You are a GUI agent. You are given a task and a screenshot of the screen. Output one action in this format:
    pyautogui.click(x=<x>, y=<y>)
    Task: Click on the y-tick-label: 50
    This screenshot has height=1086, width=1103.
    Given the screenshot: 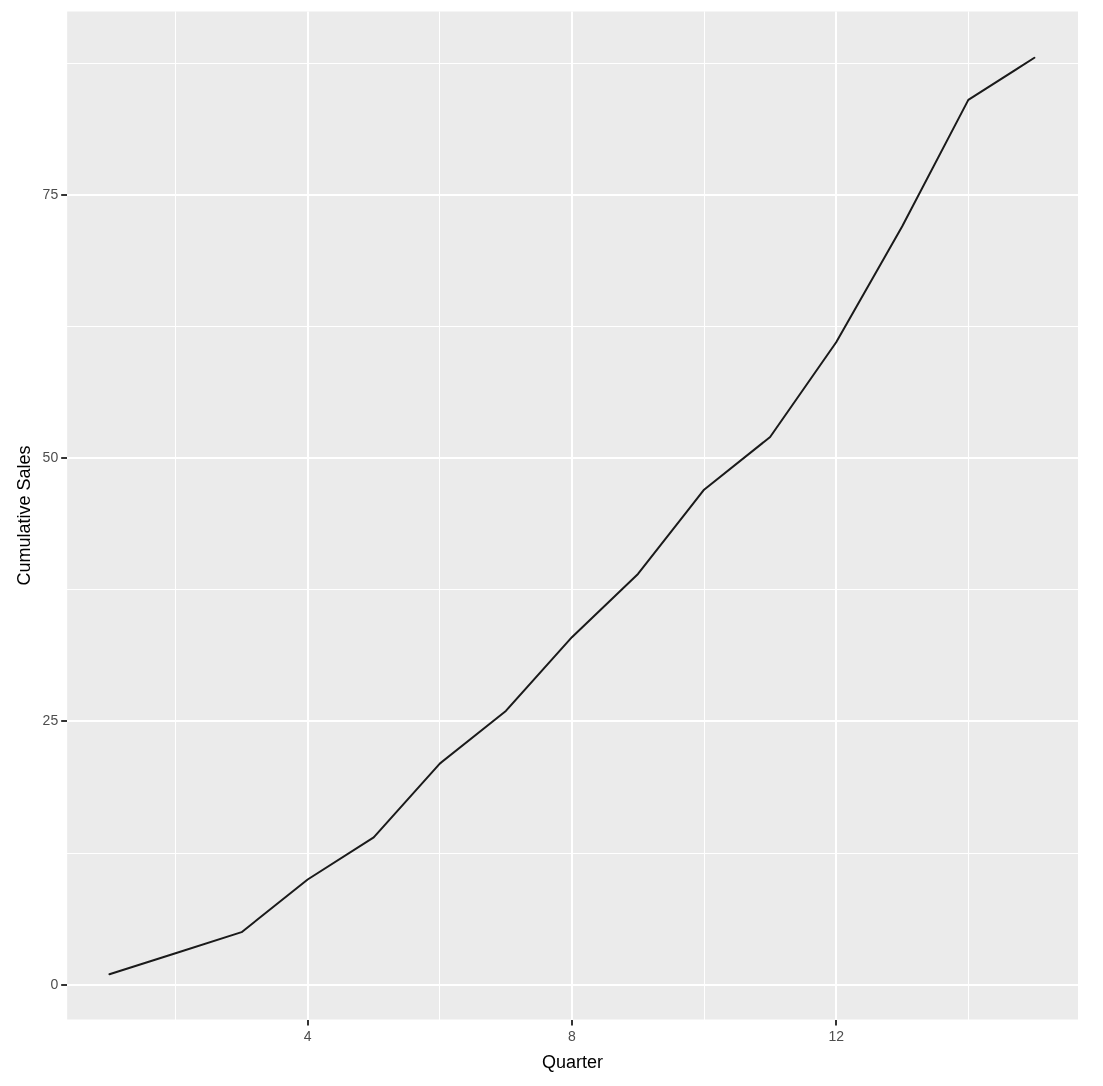 What is the action you would take?
    pyautogui.click(x=50, y=456)
    